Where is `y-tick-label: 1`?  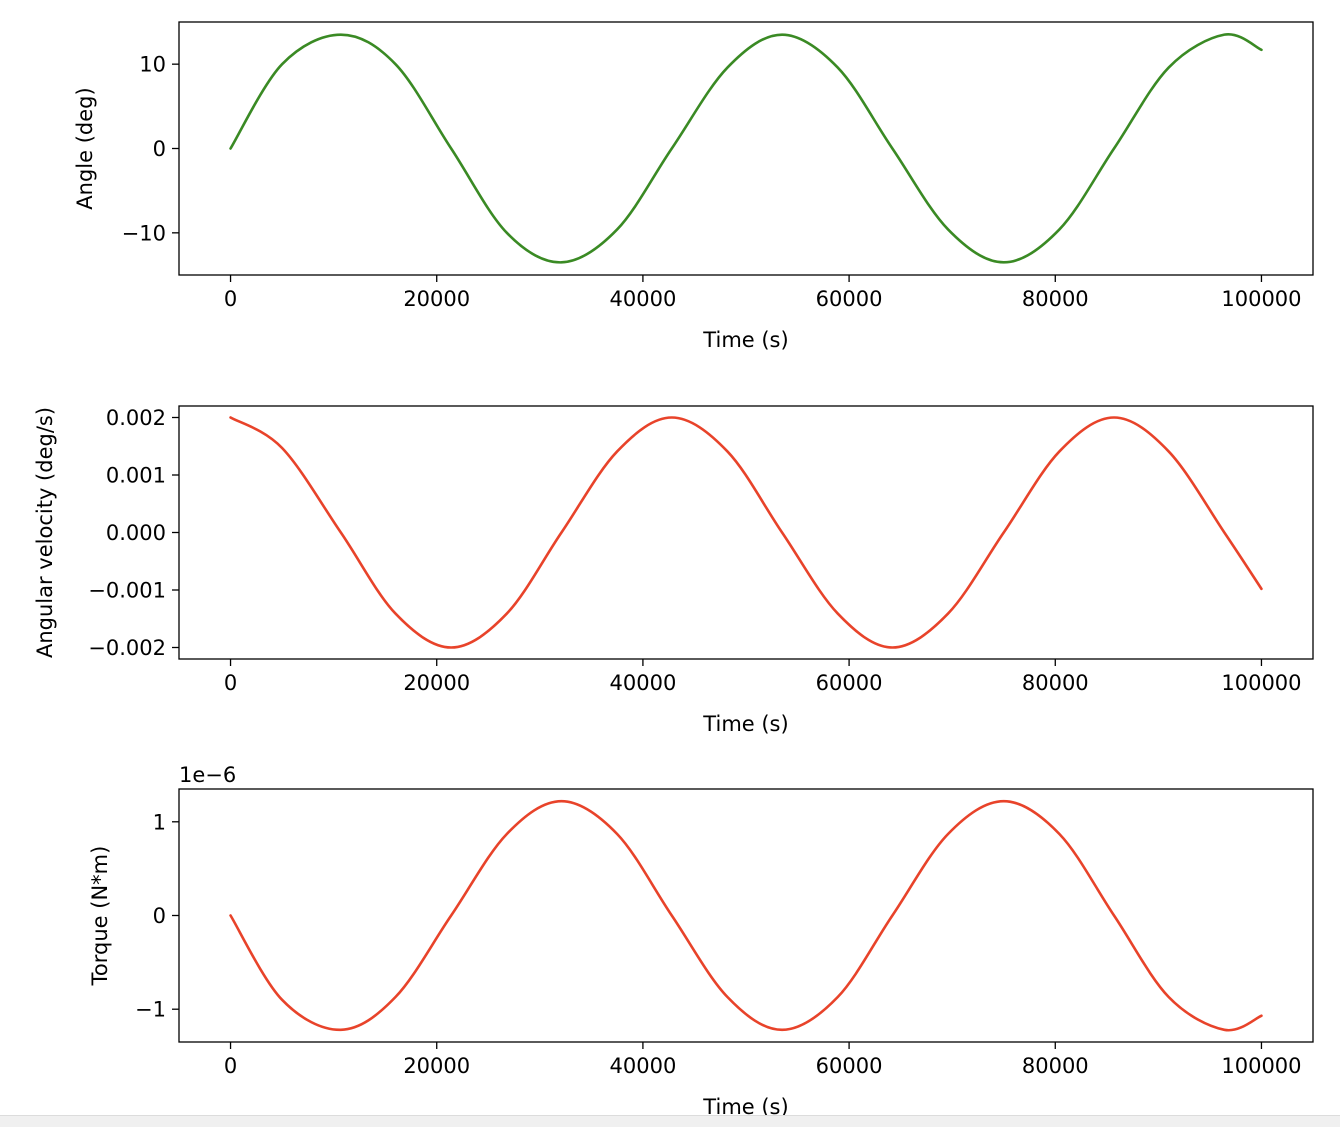 y-tick-label: 1 is located at coordinates (159, 822).